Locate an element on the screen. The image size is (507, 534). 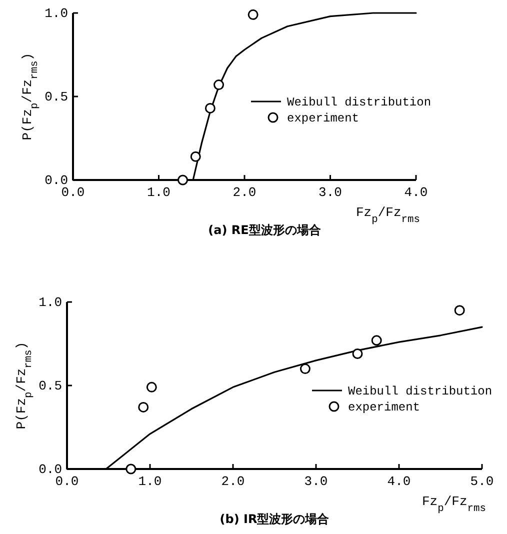
x-tick-label: 5.0 is located at coordinates (482, 481).